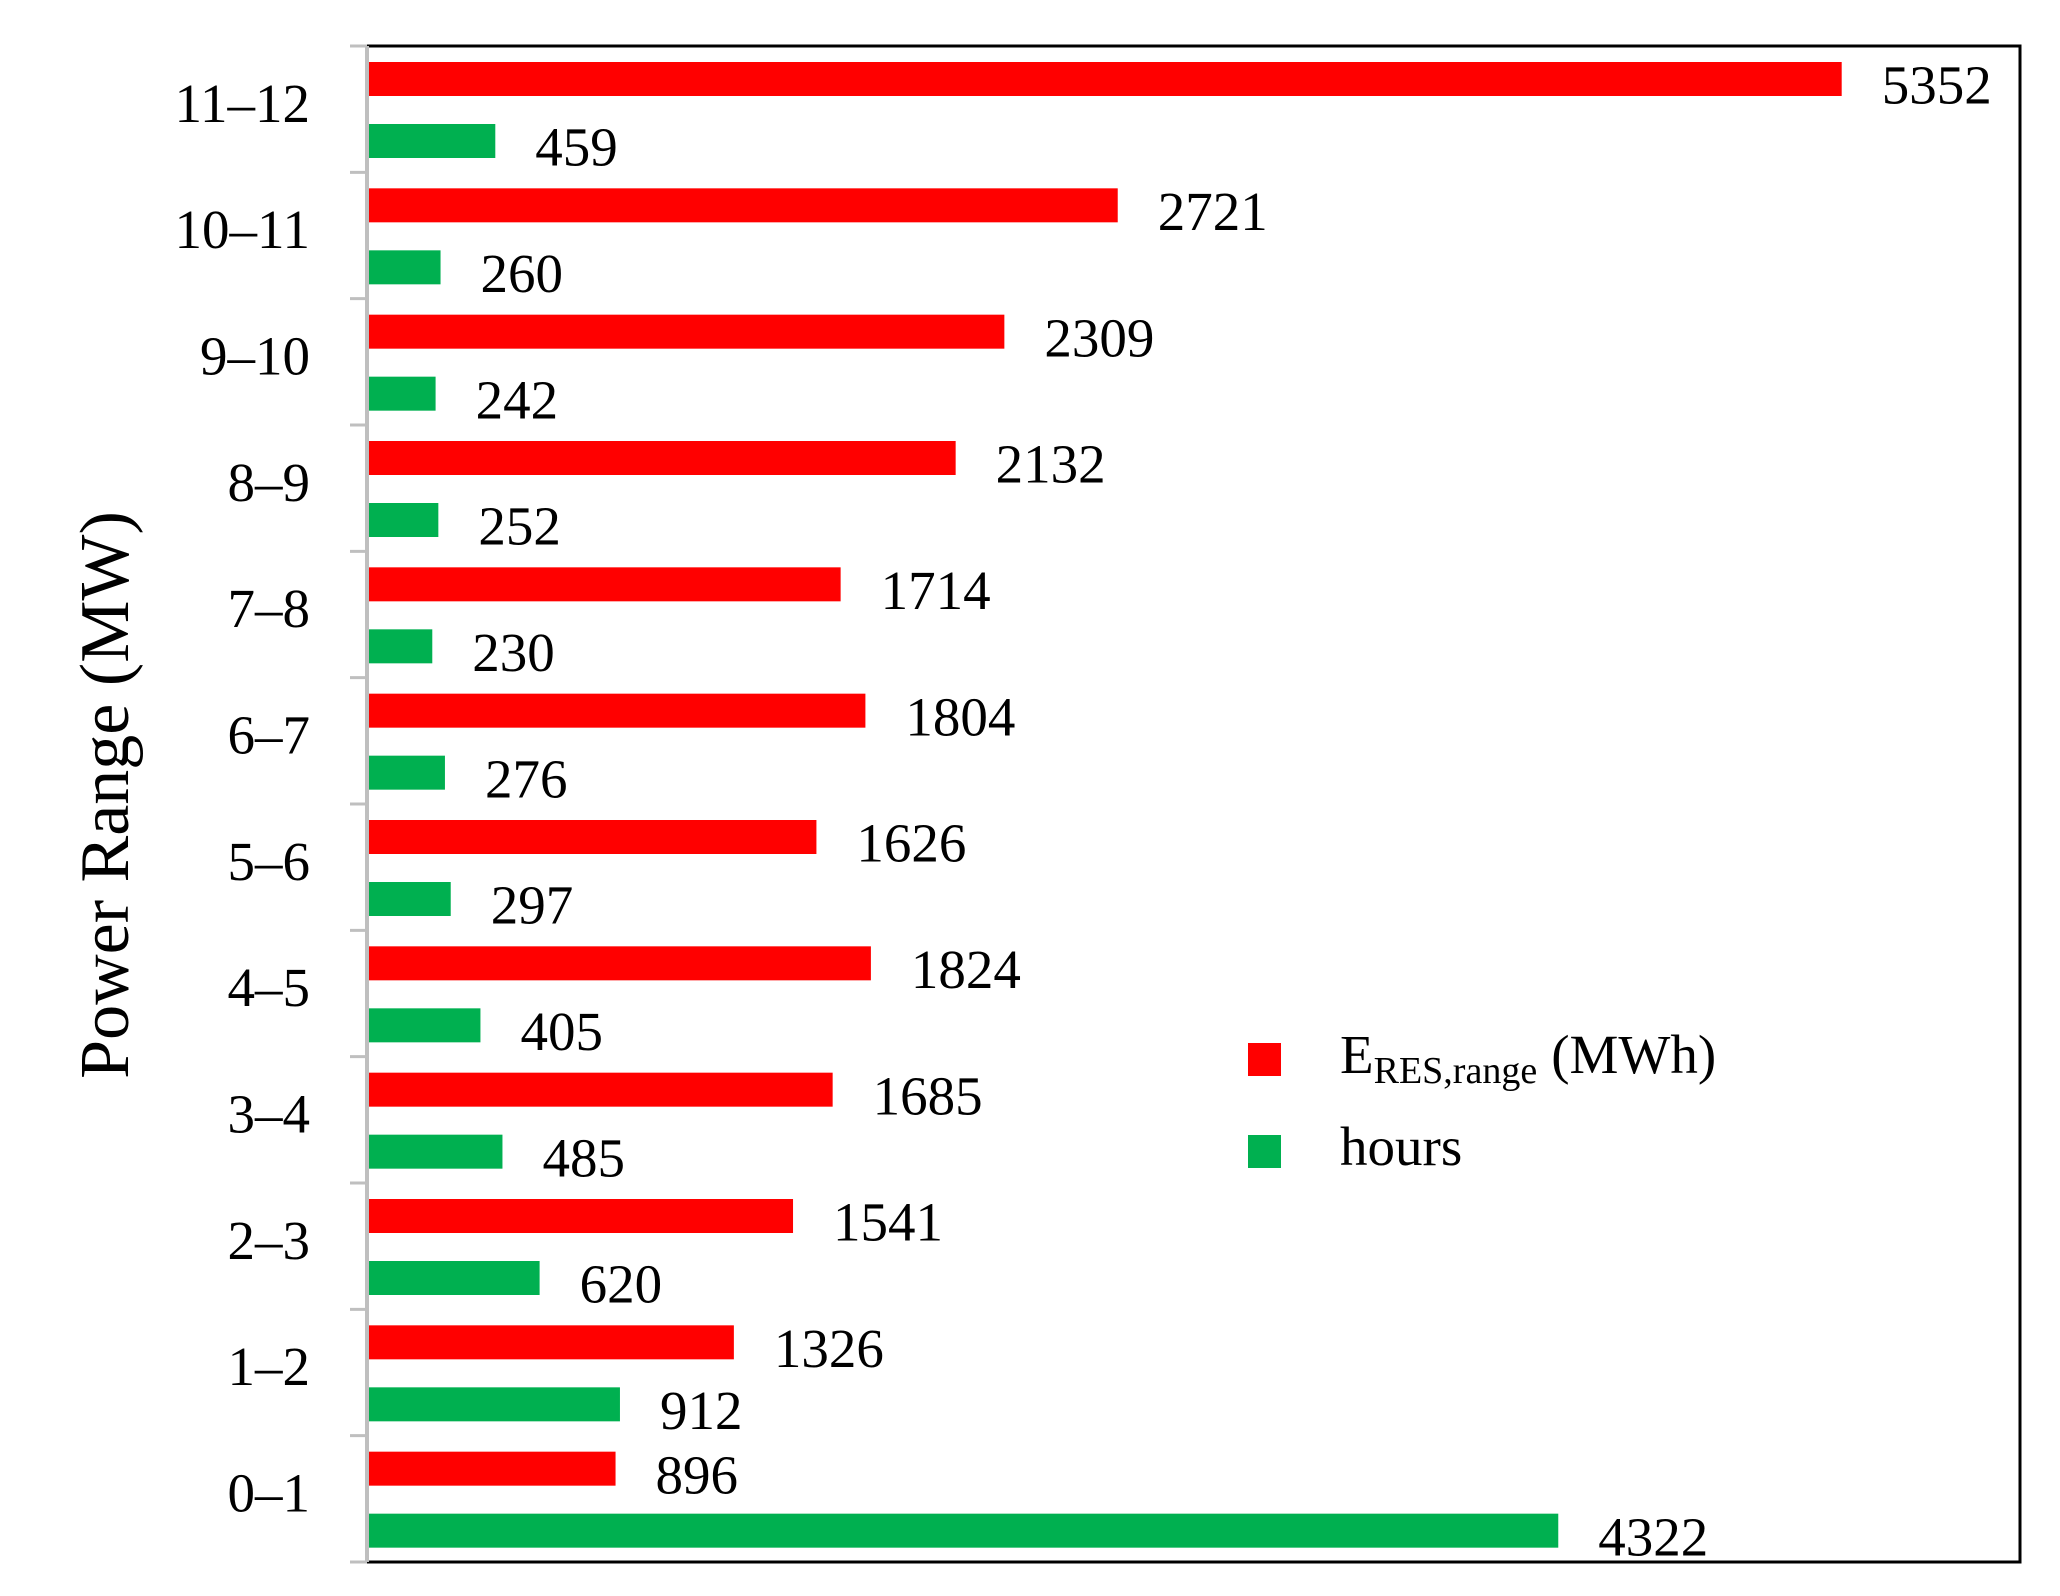 The height and width of the screenshot is (1596, 2060). What do you see at coordinates (621, 1284) in the screenshot?
I see `data-label: 620` at bounding box center [621, 1284].